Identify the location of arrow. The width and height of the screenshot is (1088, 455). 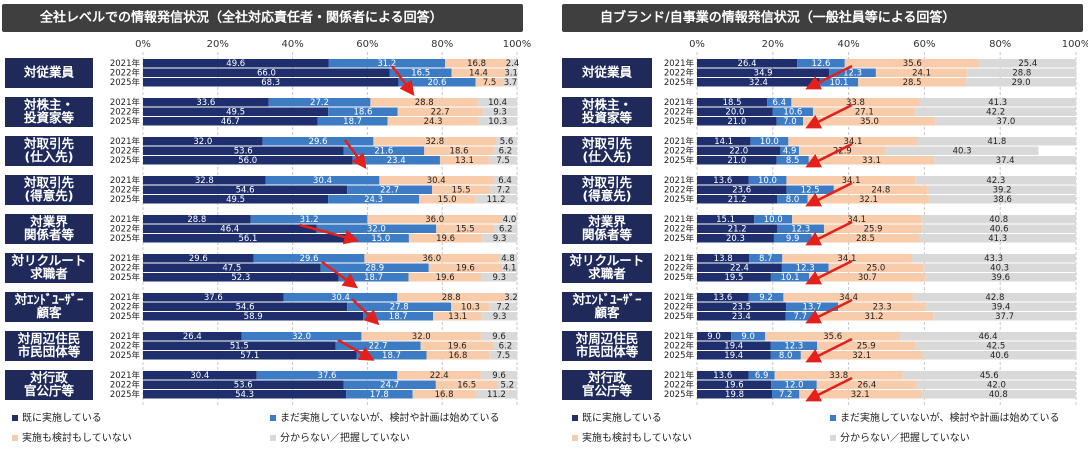
(829, 350).